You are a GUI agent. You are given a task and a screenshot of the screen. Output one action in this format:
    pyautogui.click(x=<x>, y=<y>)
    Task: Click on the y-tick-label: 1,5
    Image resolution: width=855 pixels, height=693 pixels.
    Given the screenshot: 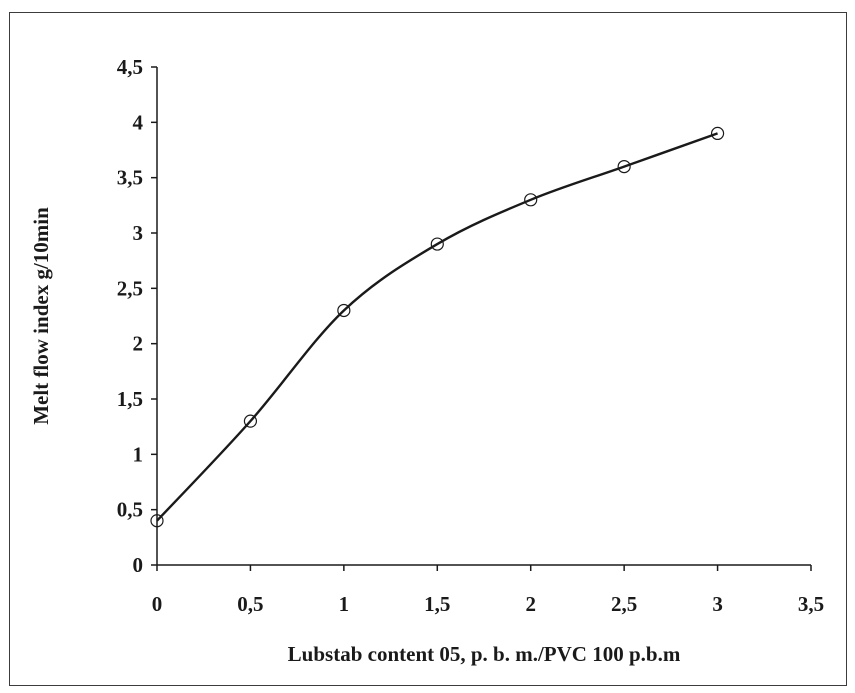 What is the action you would take?
    pyautogui.click(x=130, y=399)
    